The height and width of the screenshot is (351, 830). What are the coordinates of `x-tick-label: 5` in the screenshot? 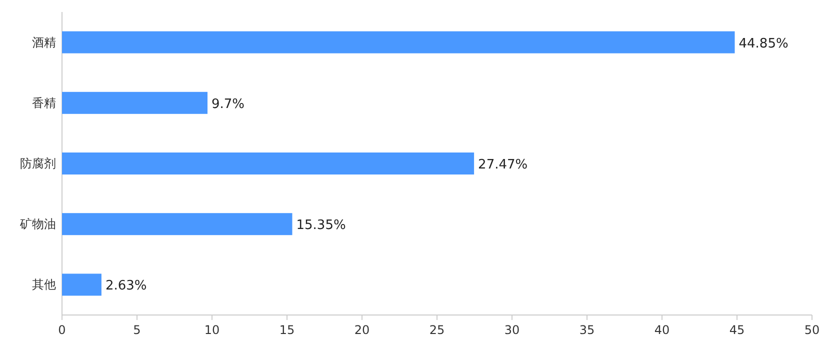 It's located at (137, 330).